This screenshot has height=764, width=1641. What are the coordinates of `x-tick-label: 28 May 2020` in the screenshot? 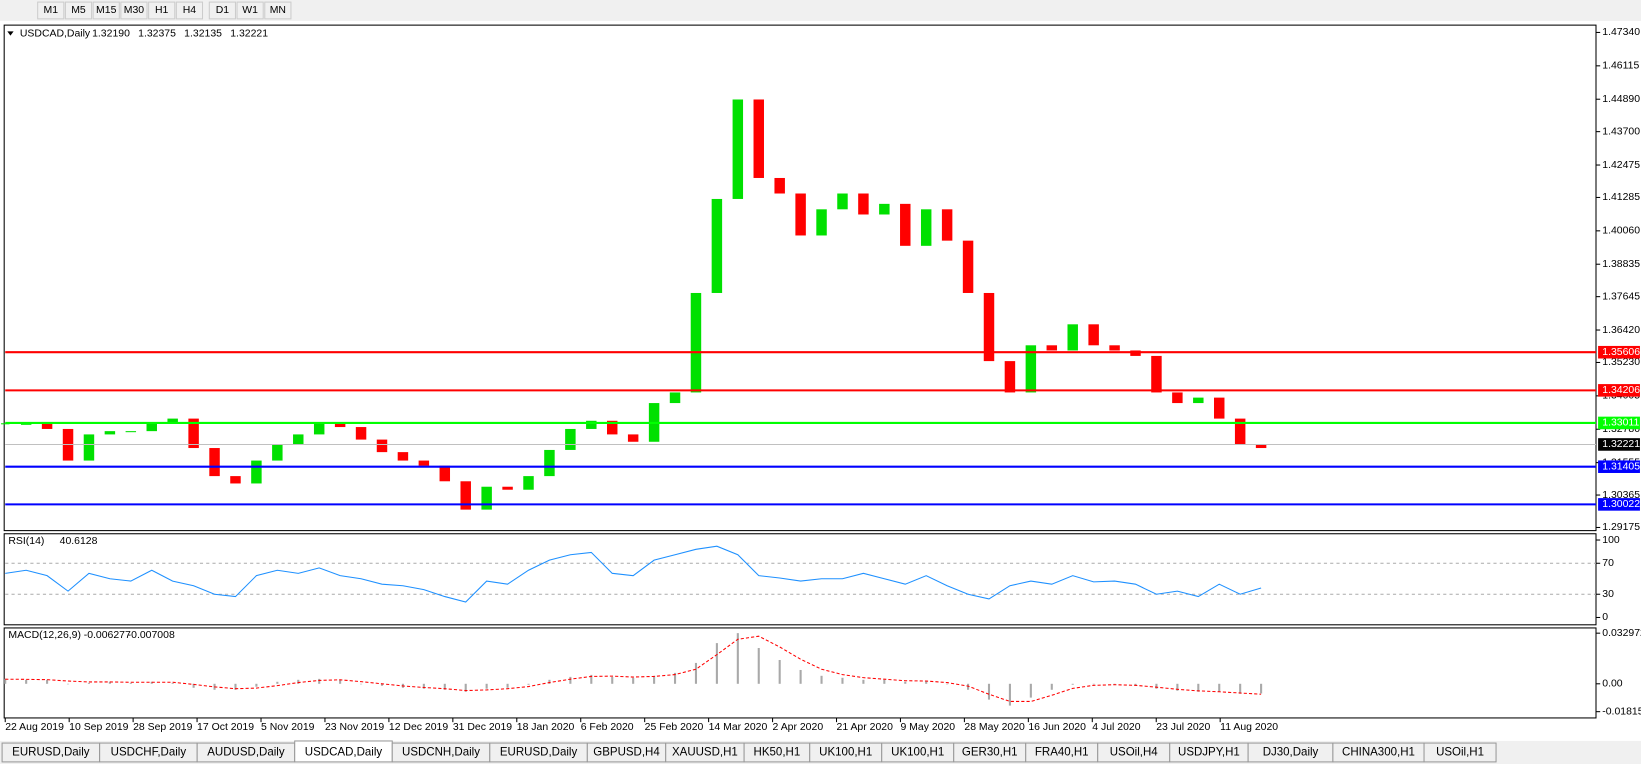 It's located at (994, 727).